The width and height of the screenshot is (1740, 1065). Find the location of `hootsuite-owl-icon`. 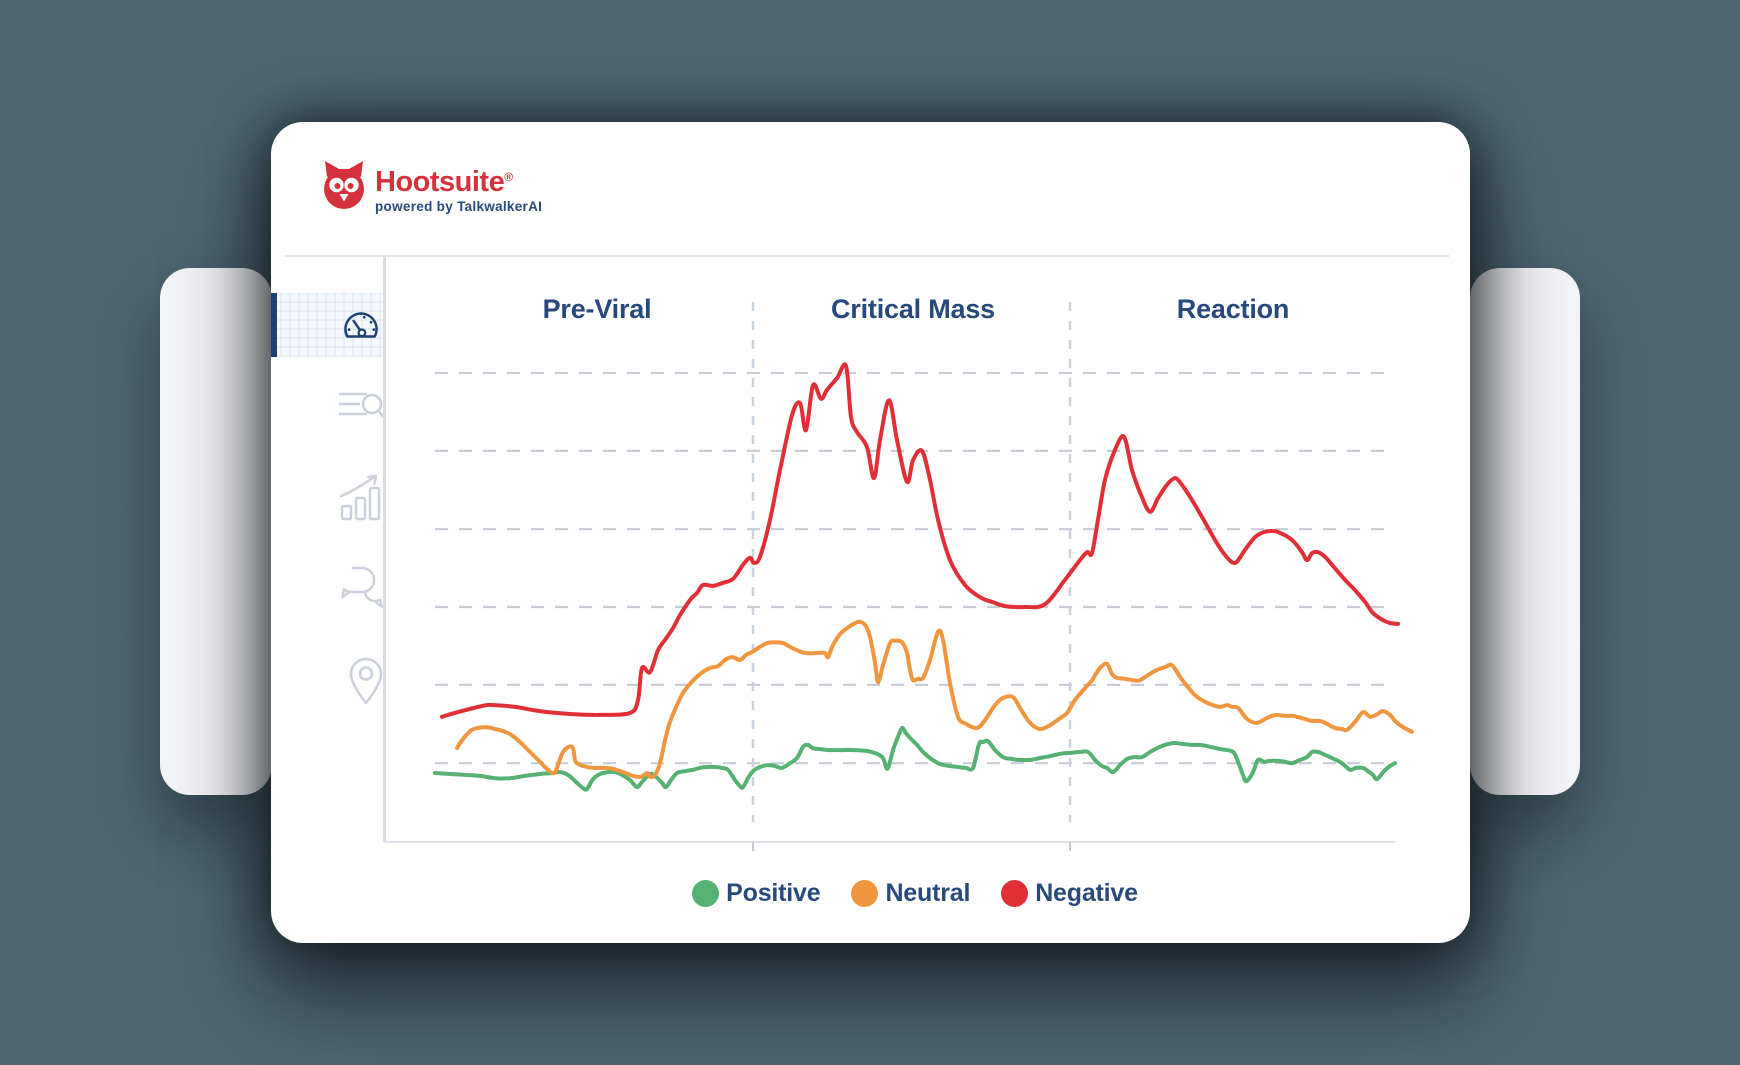

hootsuite-owl-icon is located at coordinates (344, 185).